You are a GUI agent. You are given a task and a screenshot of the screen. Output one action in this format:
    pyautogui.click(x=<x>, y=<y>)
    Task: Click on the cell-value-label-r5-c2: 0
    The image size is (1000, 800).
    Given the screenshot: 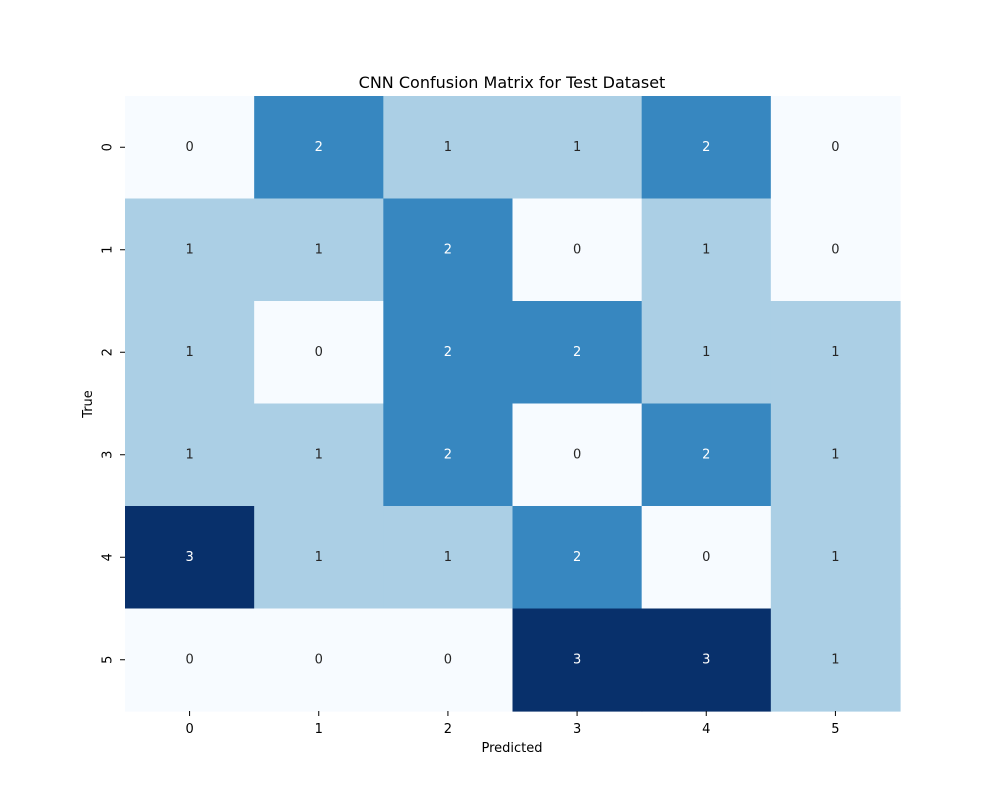 What is the action you would take?
    pyautogui.click(x=448, y=659)
    